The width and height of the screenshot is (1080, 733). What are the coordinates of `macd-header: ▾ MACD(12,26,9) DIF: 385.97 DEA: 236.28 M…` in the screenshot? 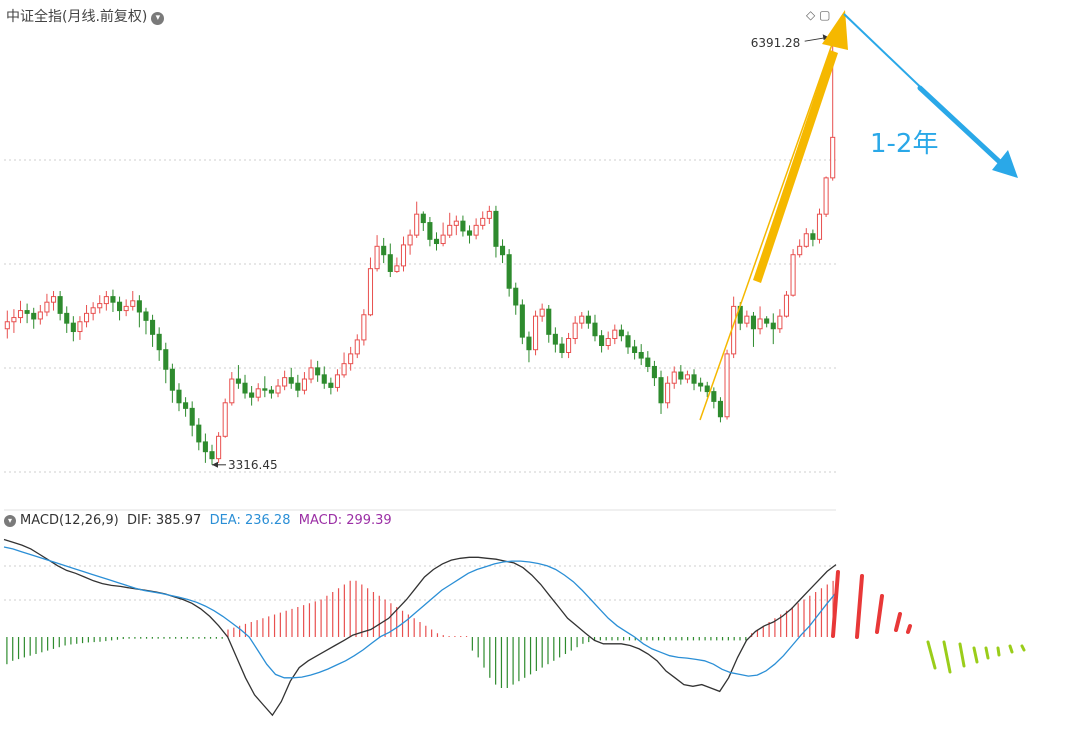 It's located at (198, 520).